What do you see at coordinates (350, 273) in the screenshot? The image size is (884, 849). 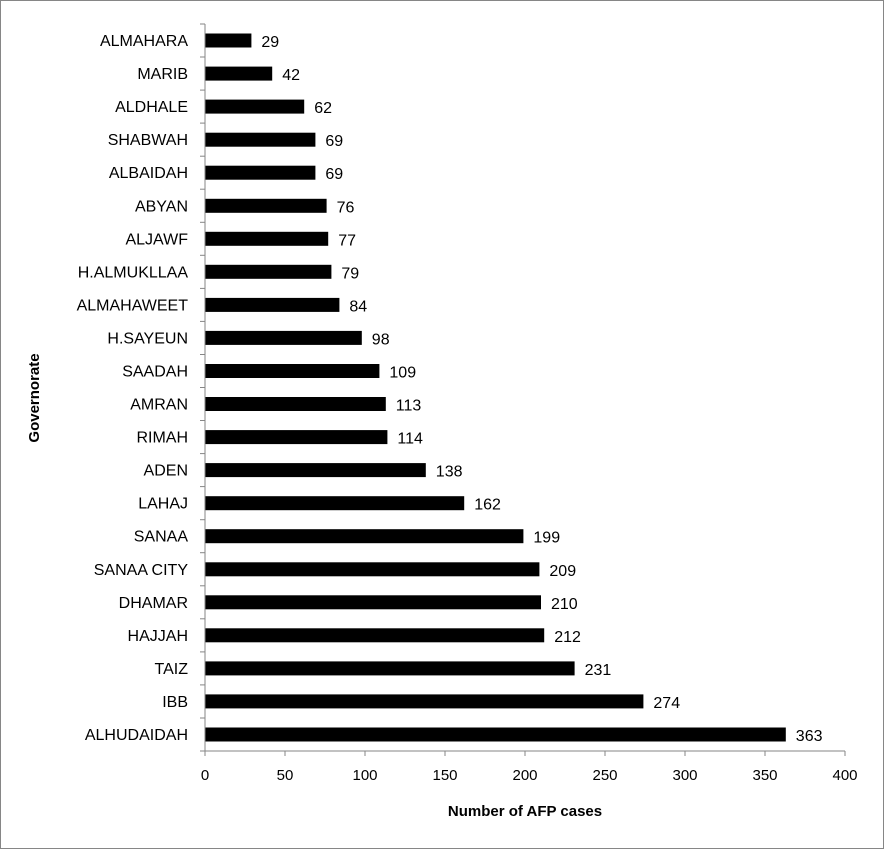 I see `value-label-h-almukllaa: 79` at bounding box center [350, 273].